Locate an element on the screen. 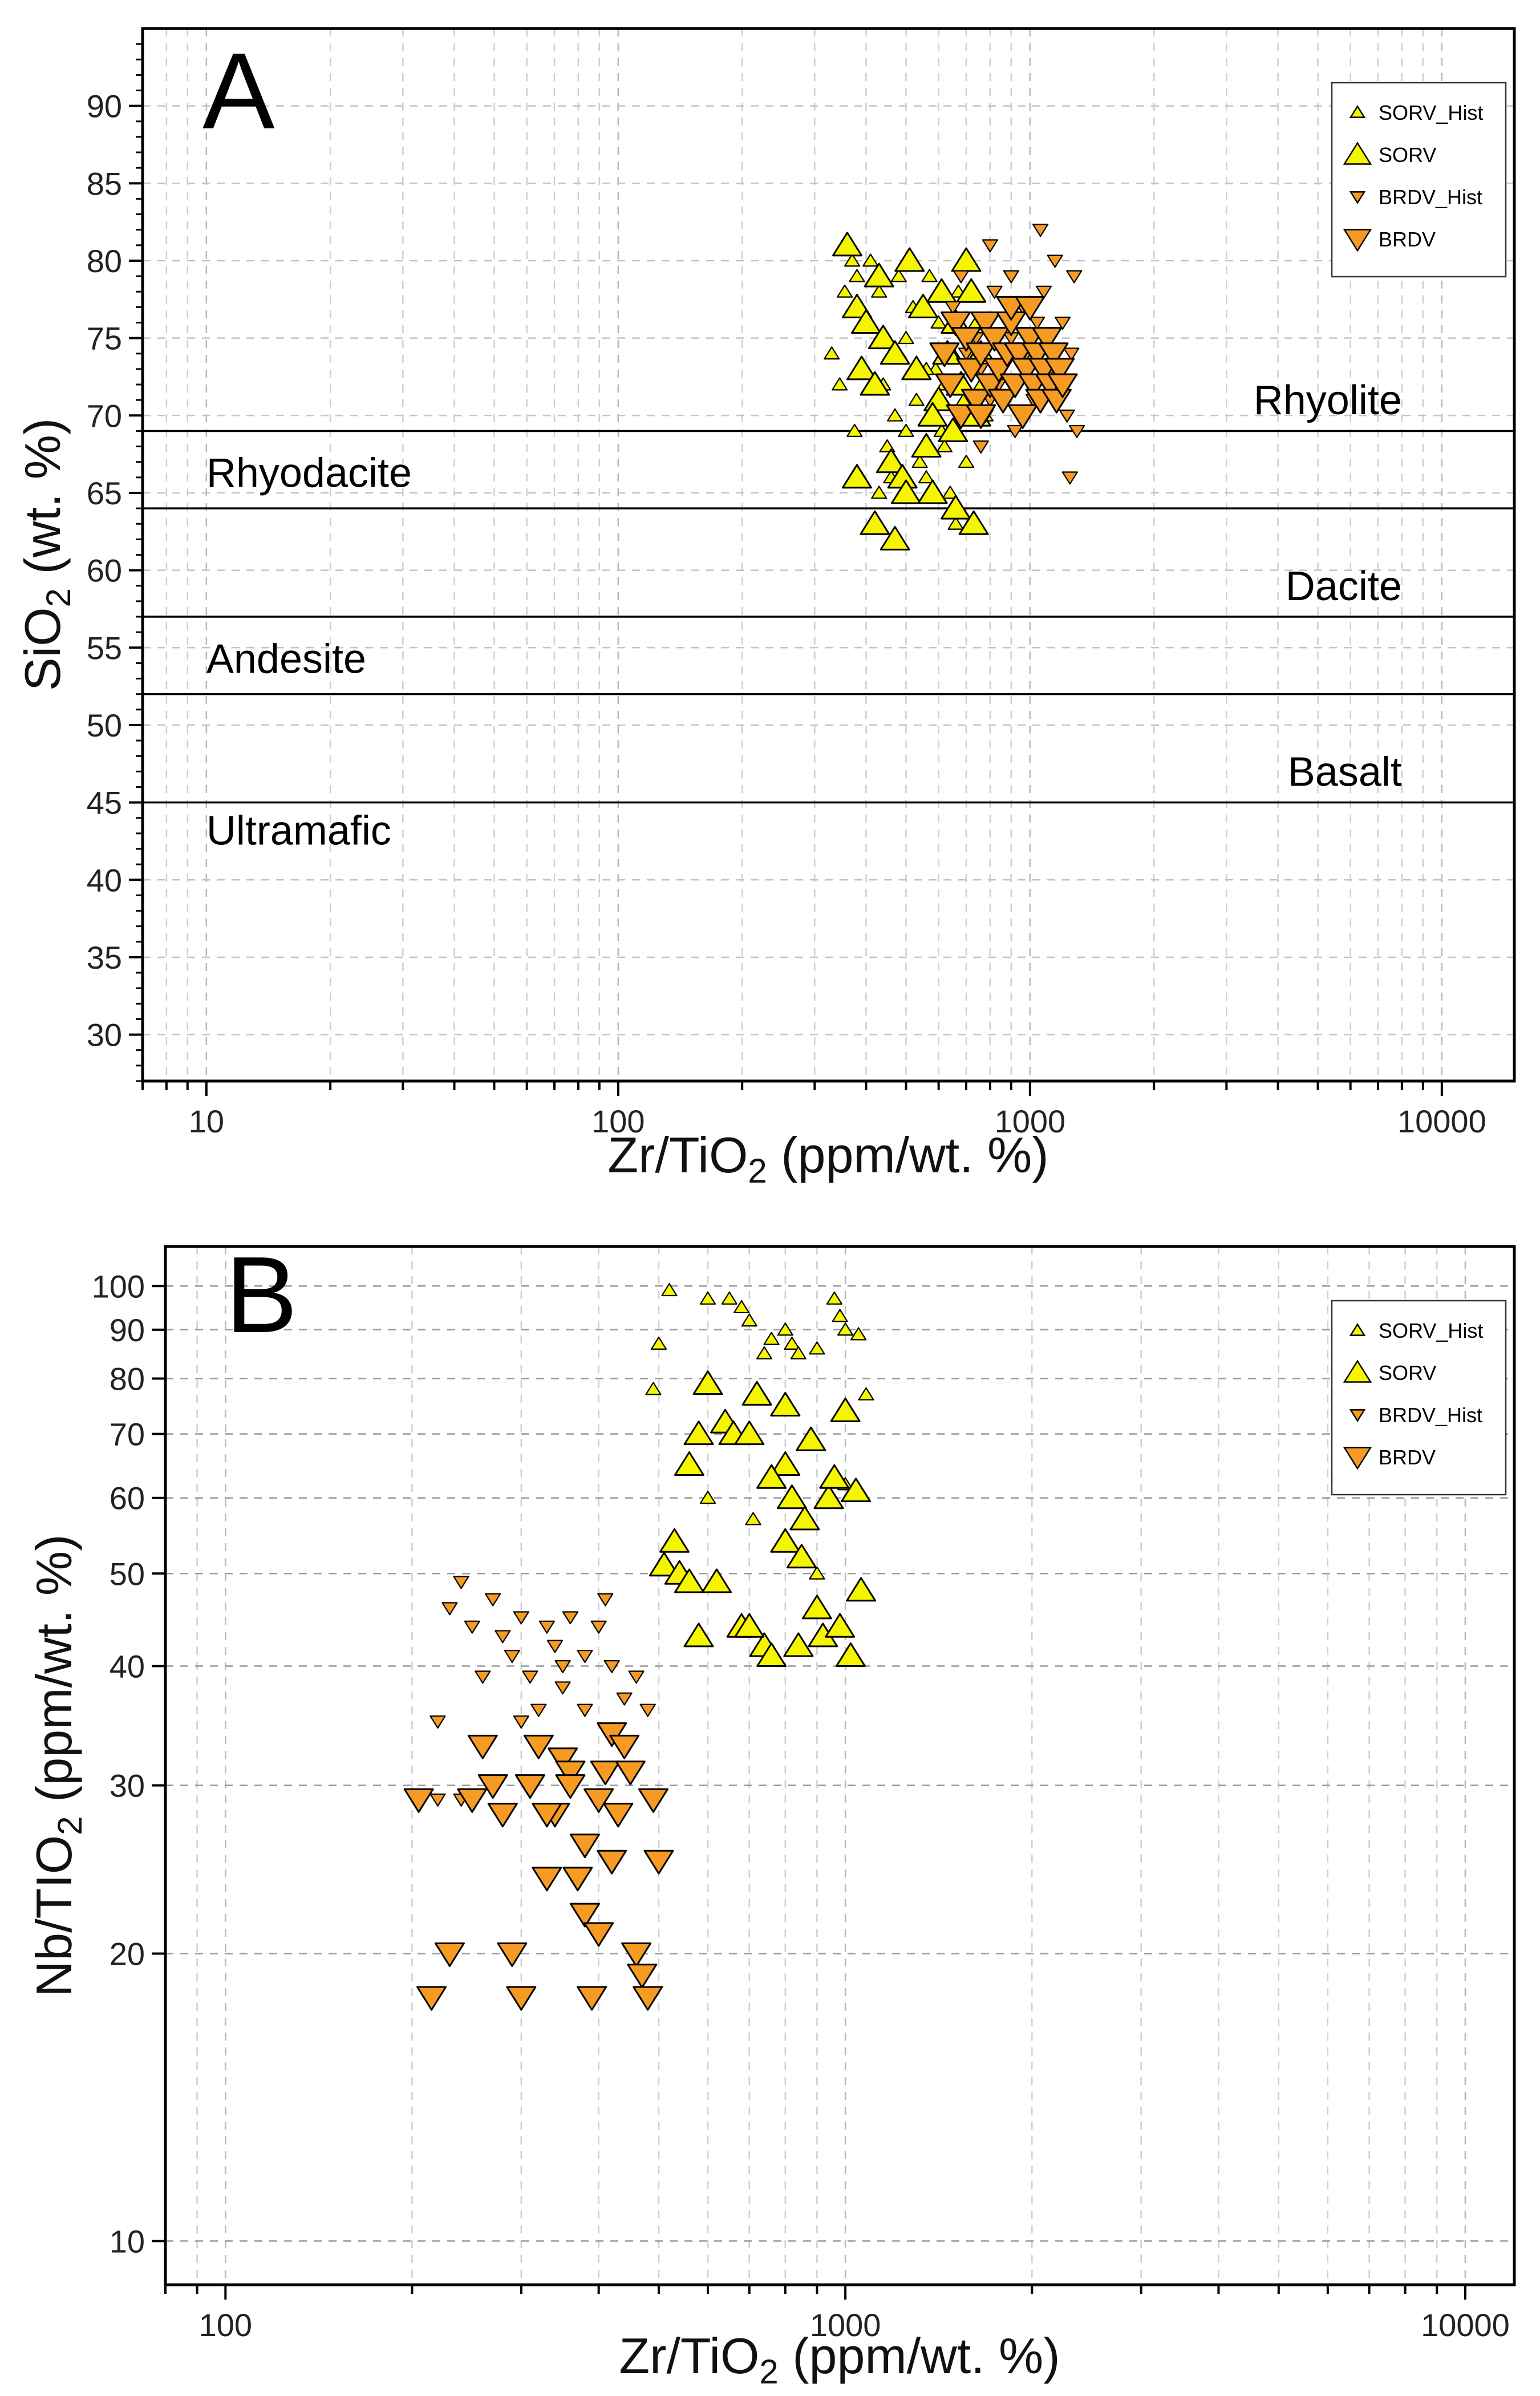 The image size is (1540, 2396). y-tick-label: 80 is located at coordinates (128, 1379).